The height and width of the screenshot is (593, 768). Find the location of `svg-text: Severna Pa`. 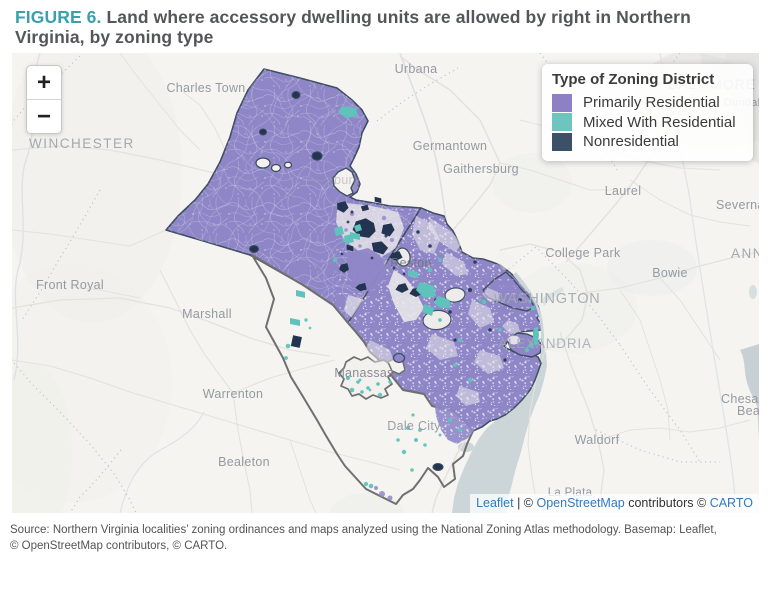

svg-text: Severna Pa is located at coordinates (737, 205).